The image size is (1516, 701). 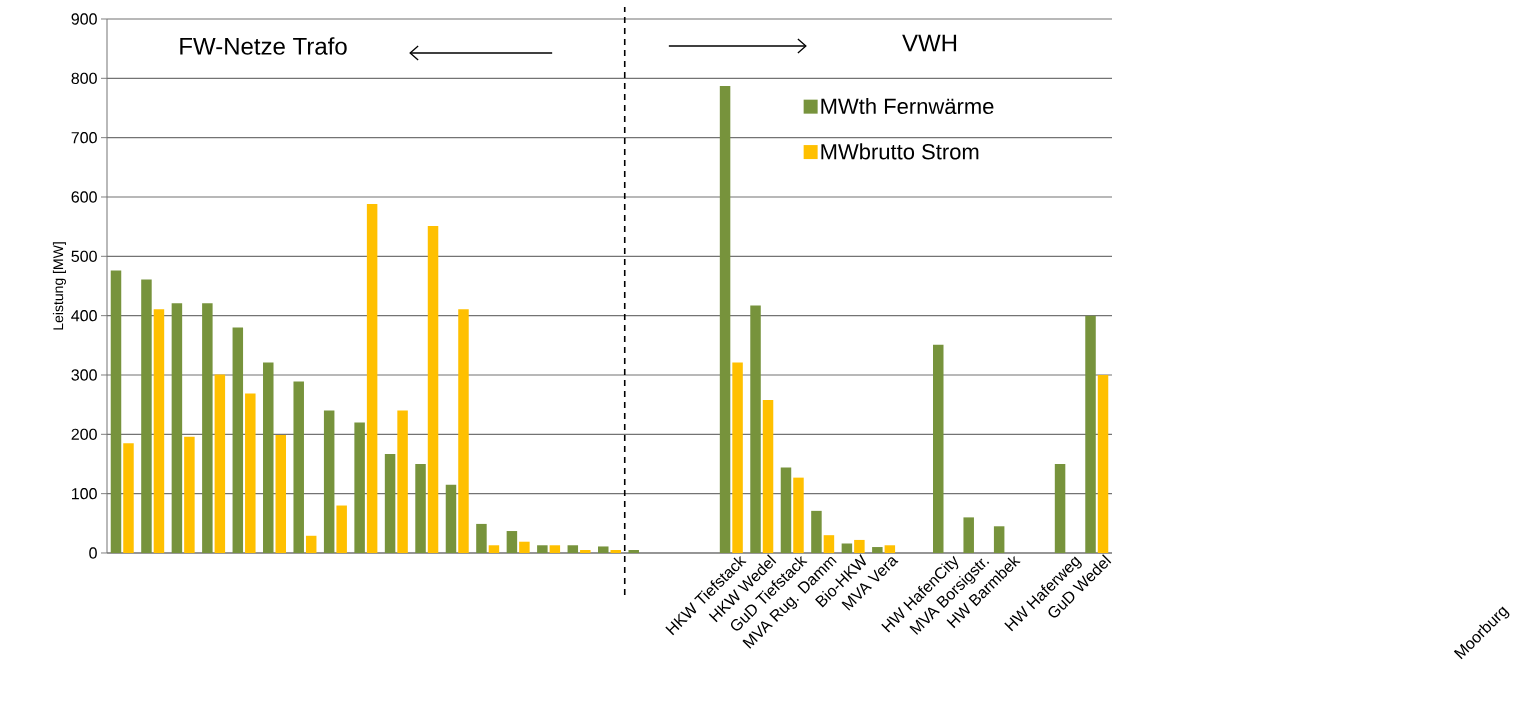 What do you see at coordinates (84, 375) in the screenshot?
I see `y-tick-label: 300` at bounding box center [84, 375].